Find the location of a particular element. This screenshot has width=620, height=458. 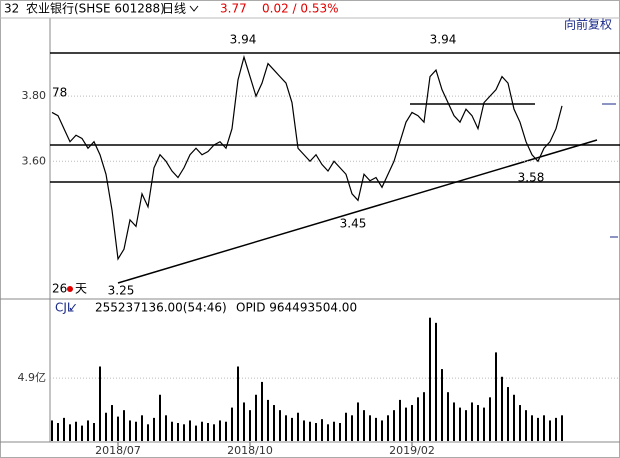

indicator-check: ✓ is located at coordinates (73, 308).